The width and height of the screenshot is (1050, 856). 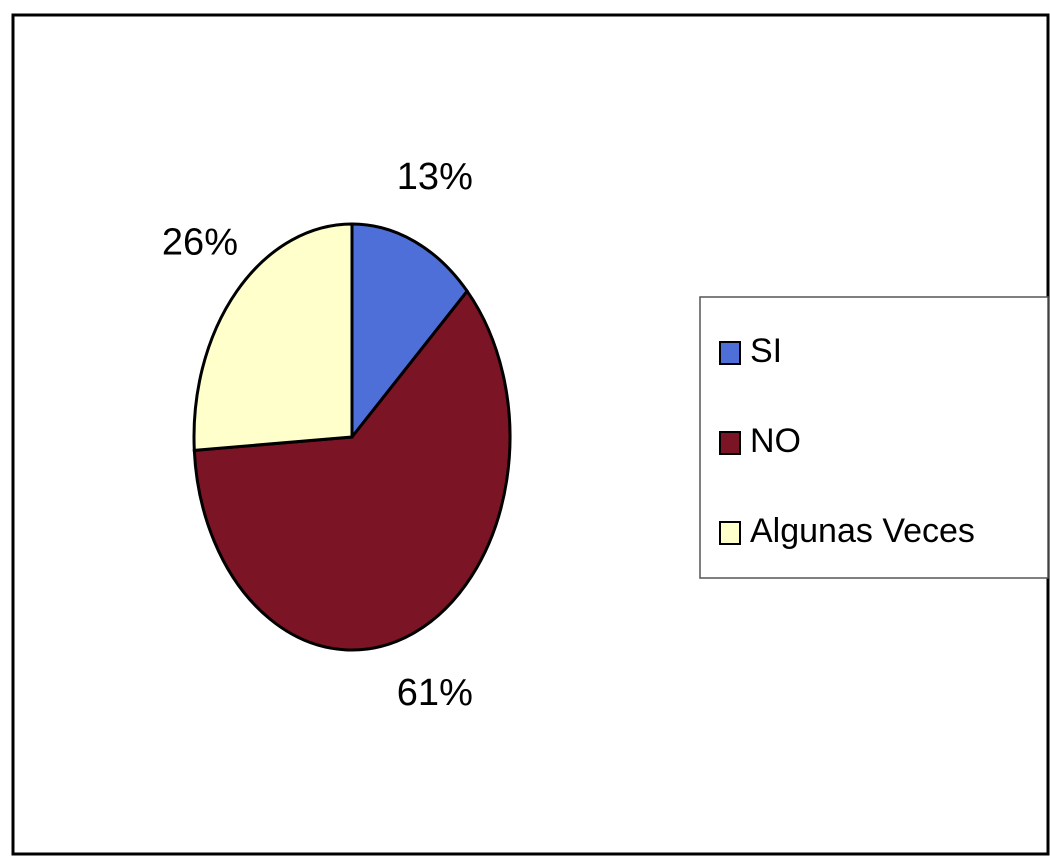 I want to click on legend-label: SI, so click(x=766, y=351).